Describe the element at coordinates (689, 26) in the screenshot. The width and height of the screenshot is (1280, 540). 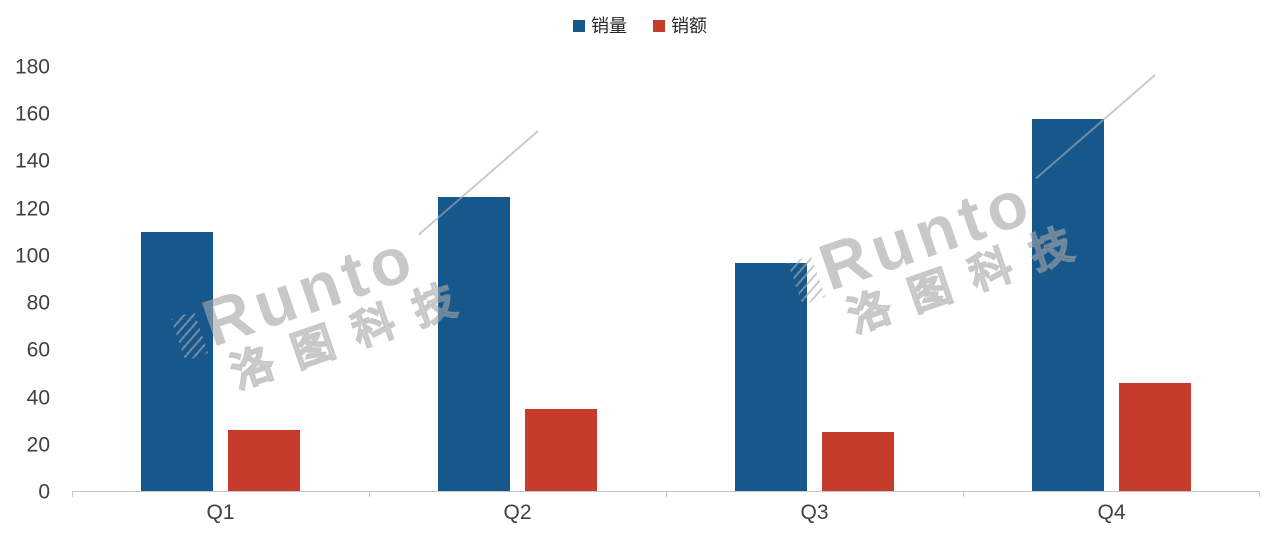
I see `legend-label-sales-value: 销额` at that location.